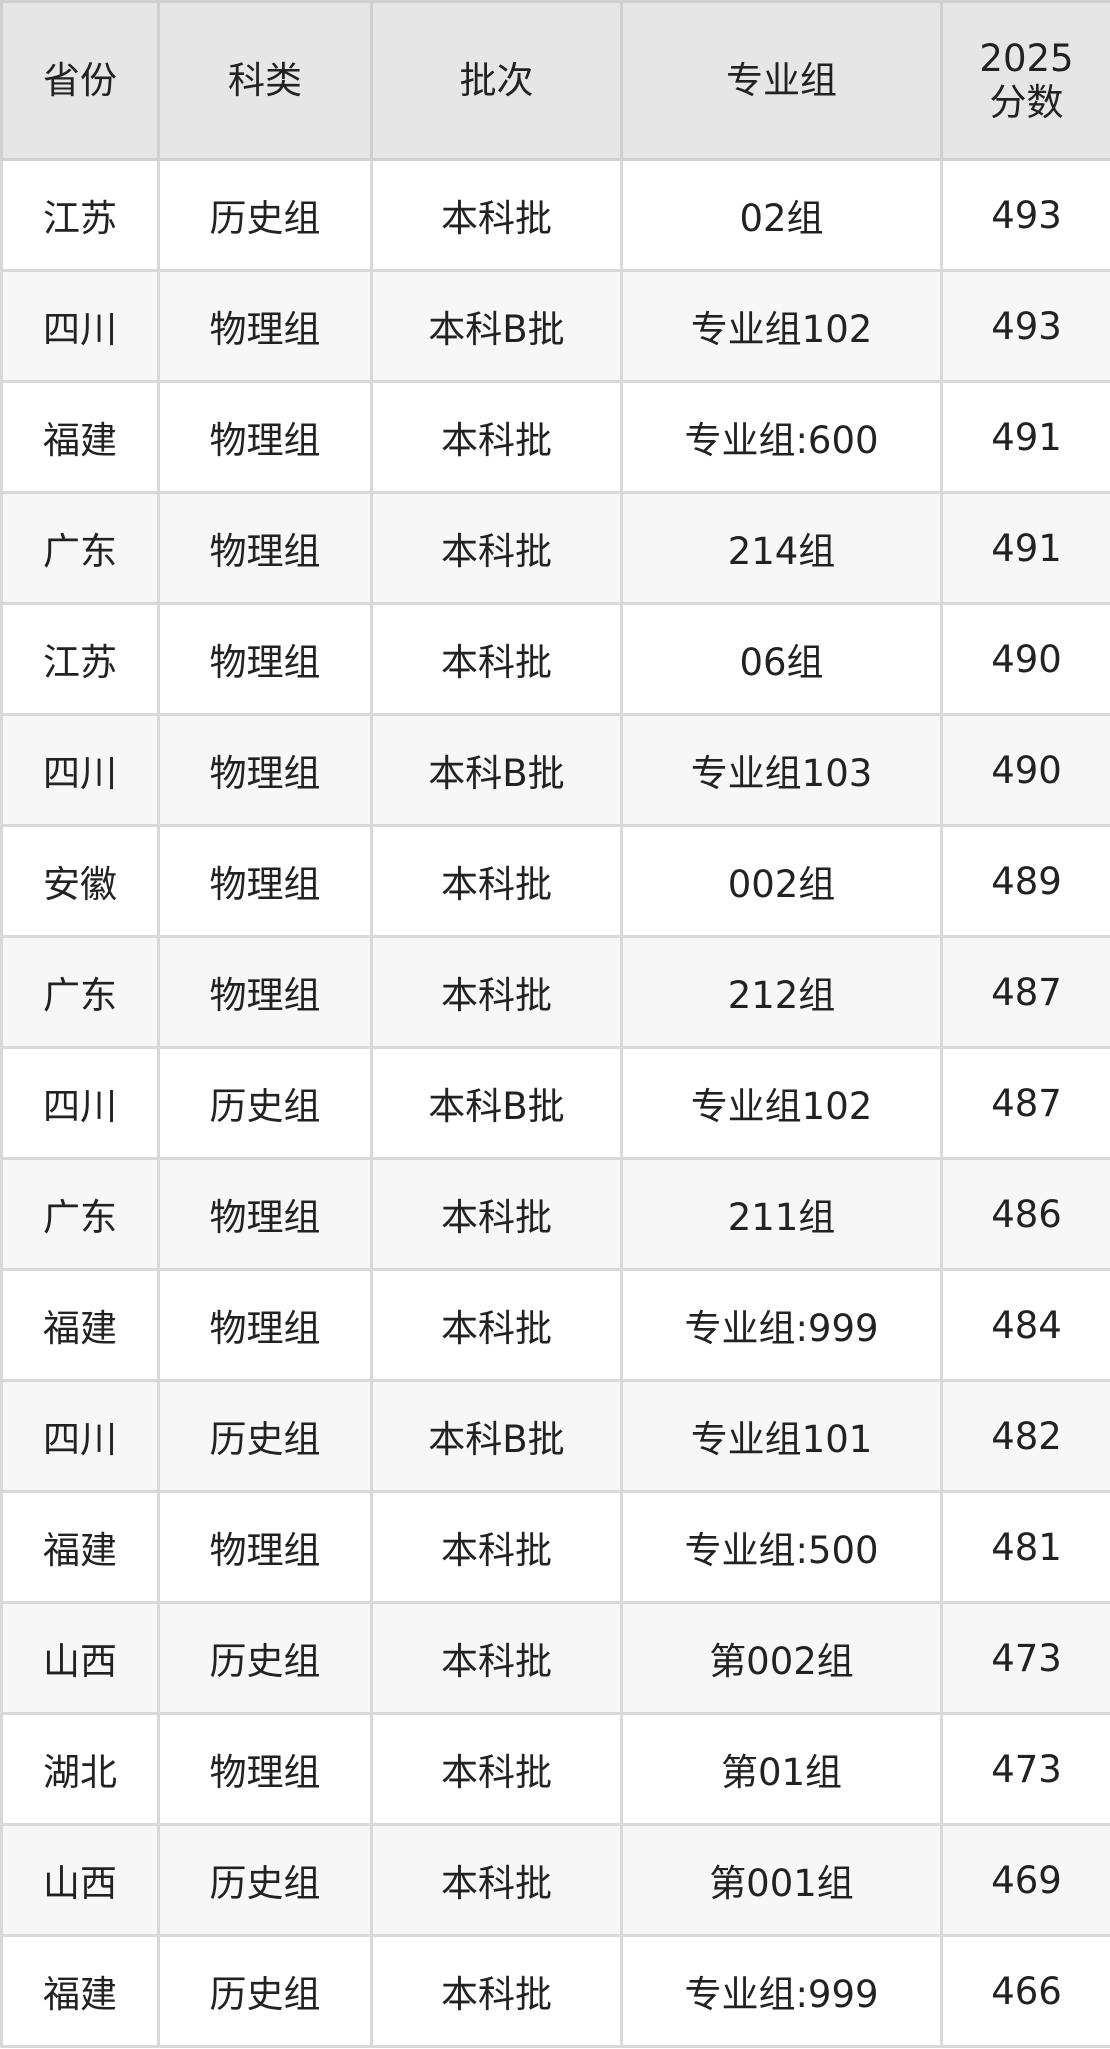 The height and width of the screenshot is (2049, 1110). I want to click on header-province: 省份, so click(80, 80).